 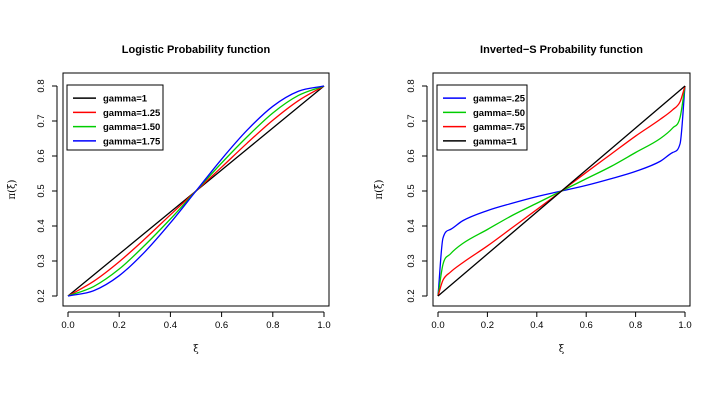 What do you see at coordinates (437, 325) in the screenshot?
I see `panel-inverted-s-x-tick-label: 0.0` at bounding box center [437, 325].